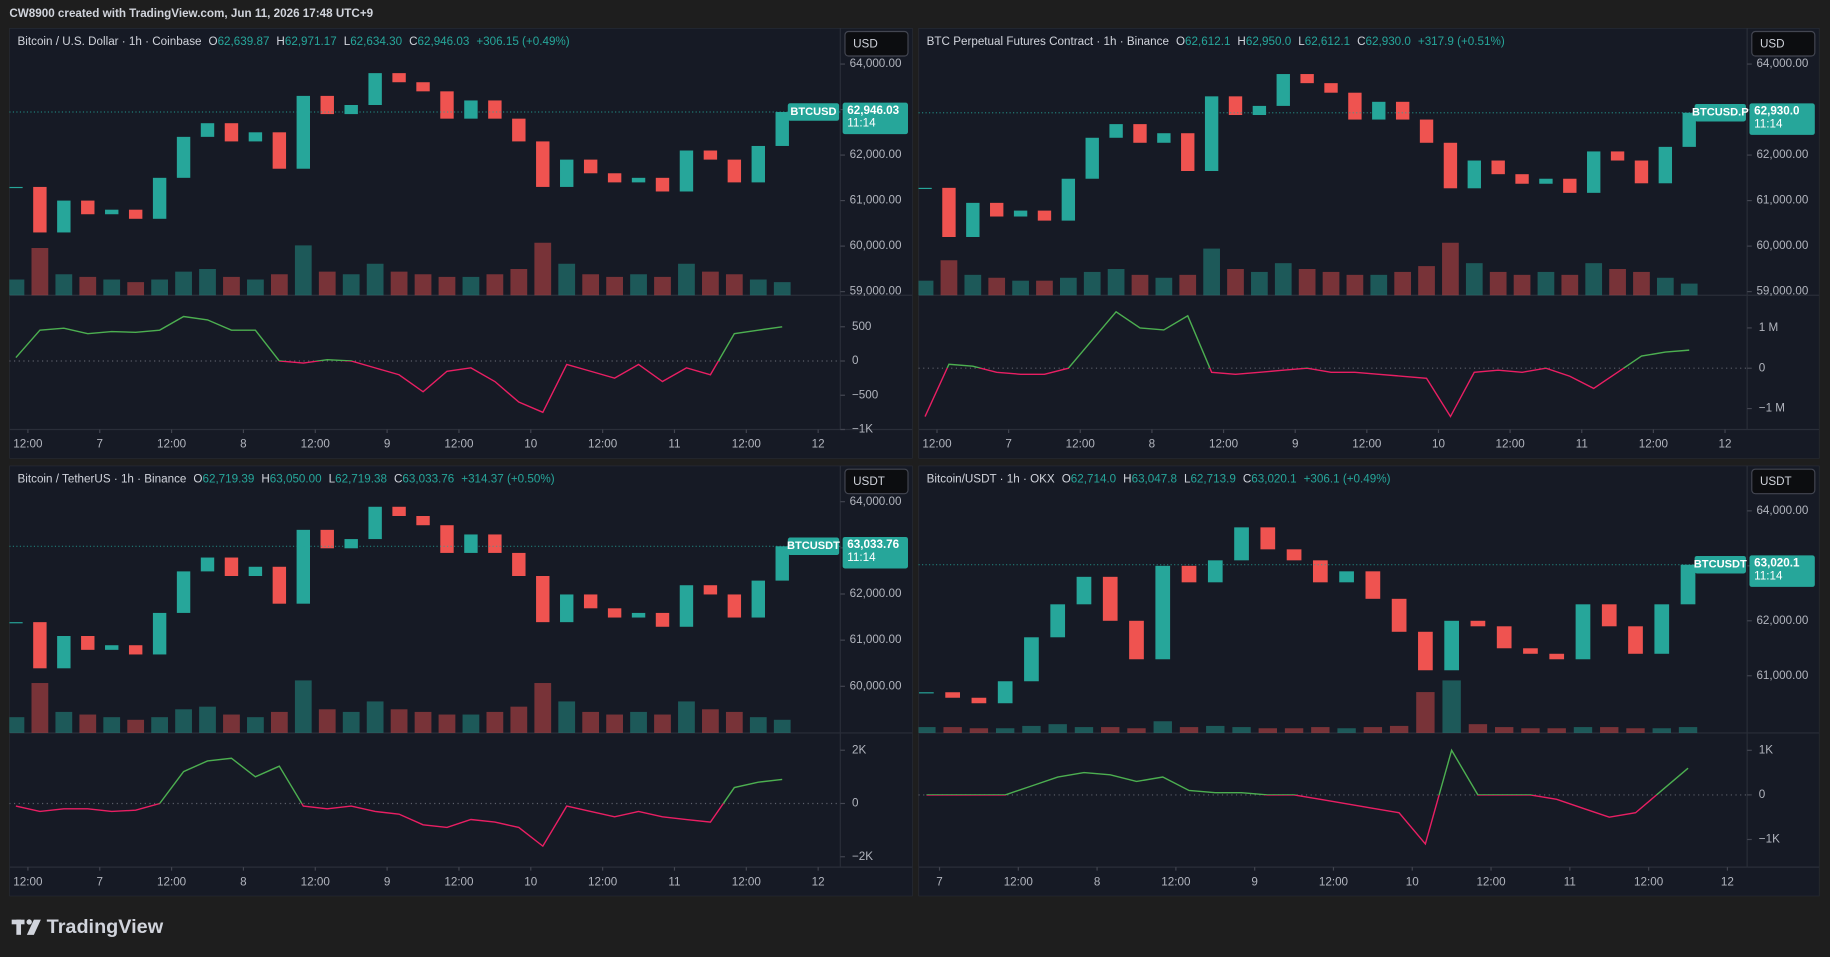 This screenshot has width=1830, height=957. I want to click on ohlc-label: O, so click(197, 479).